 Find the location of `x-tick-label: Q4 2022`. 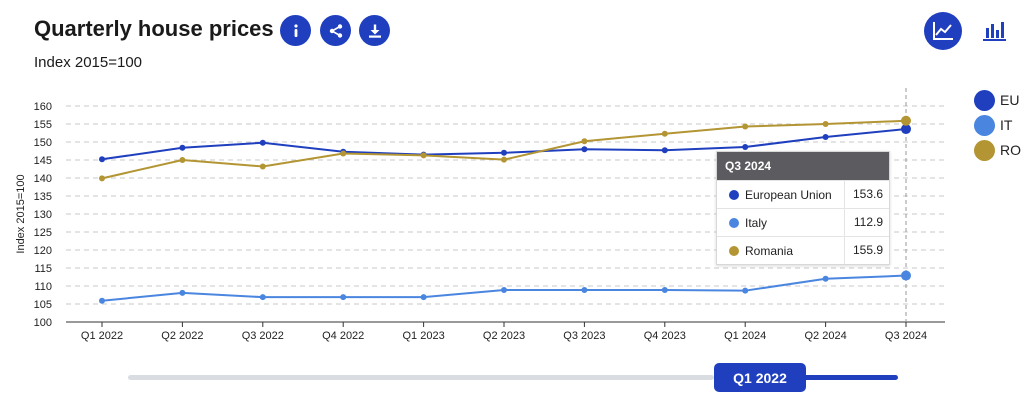

x-tick-label: Q4 2022 is located at coordinates (343, 336).